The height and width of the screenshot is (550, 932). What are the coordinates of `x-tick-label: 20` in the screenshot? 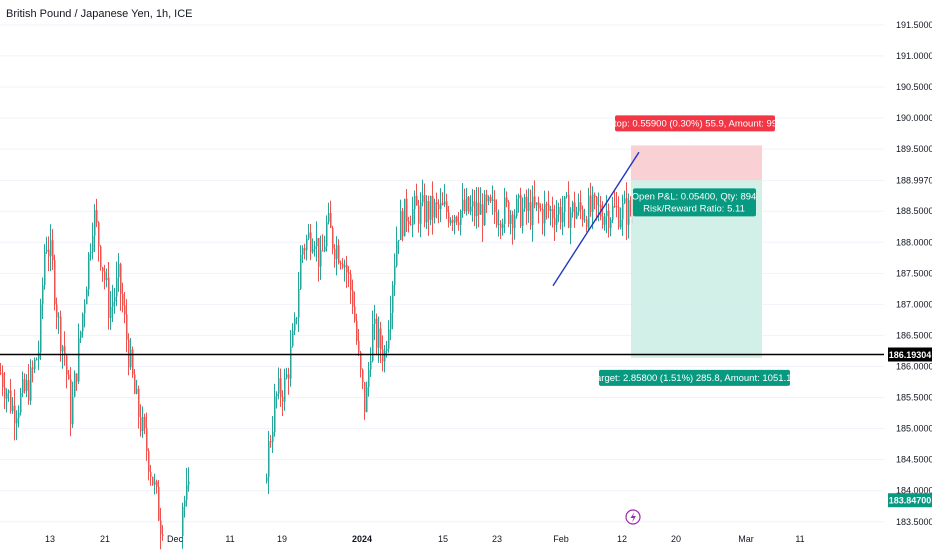 It's located at (676, 539).